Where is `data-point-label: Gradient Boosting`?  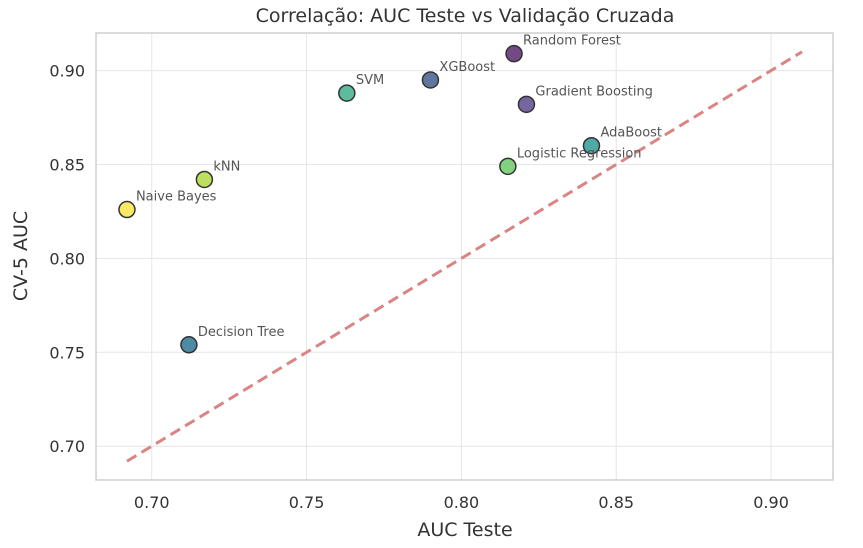 data-point-label: Gradient Boosting is located at coordinates (594, 91).